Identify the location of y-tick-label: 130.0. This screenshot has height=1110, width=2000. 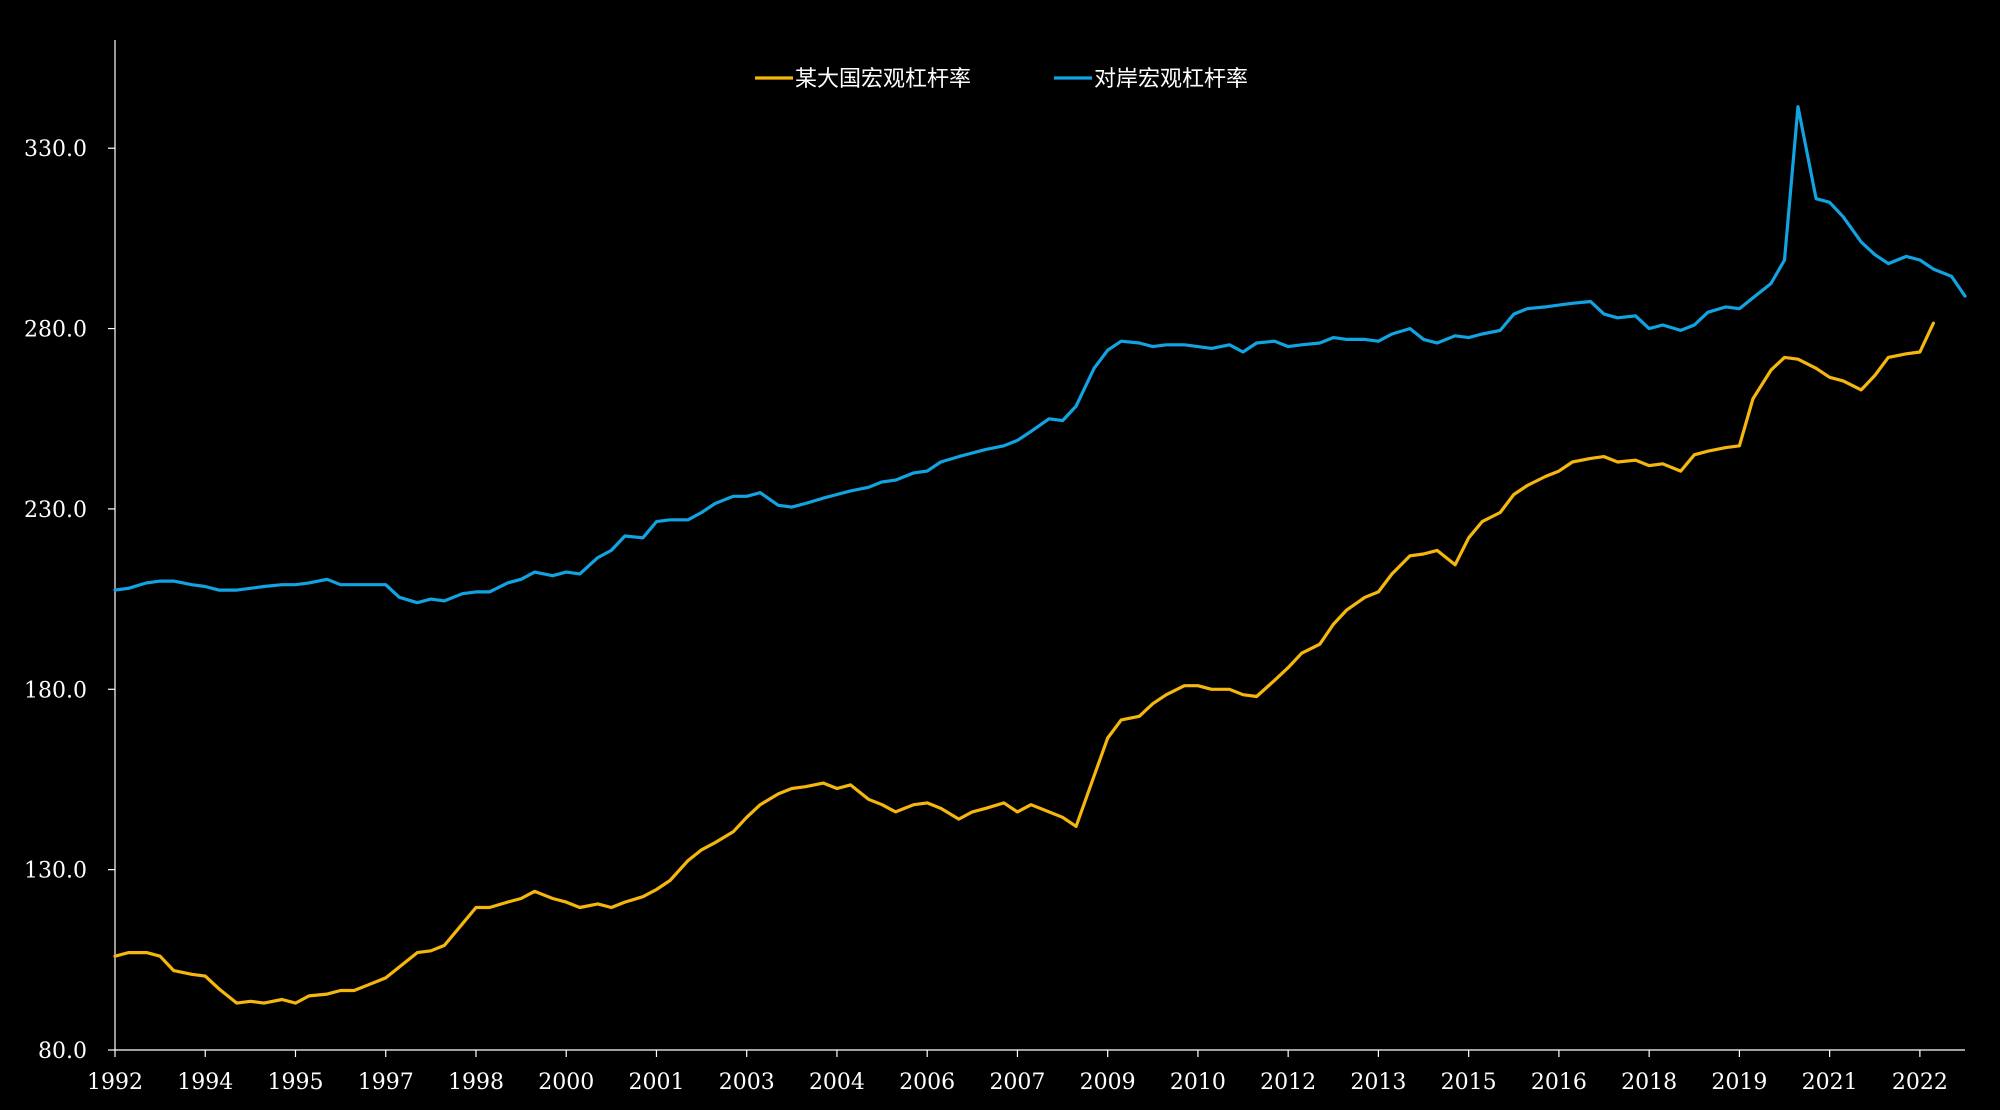
(55, 871).